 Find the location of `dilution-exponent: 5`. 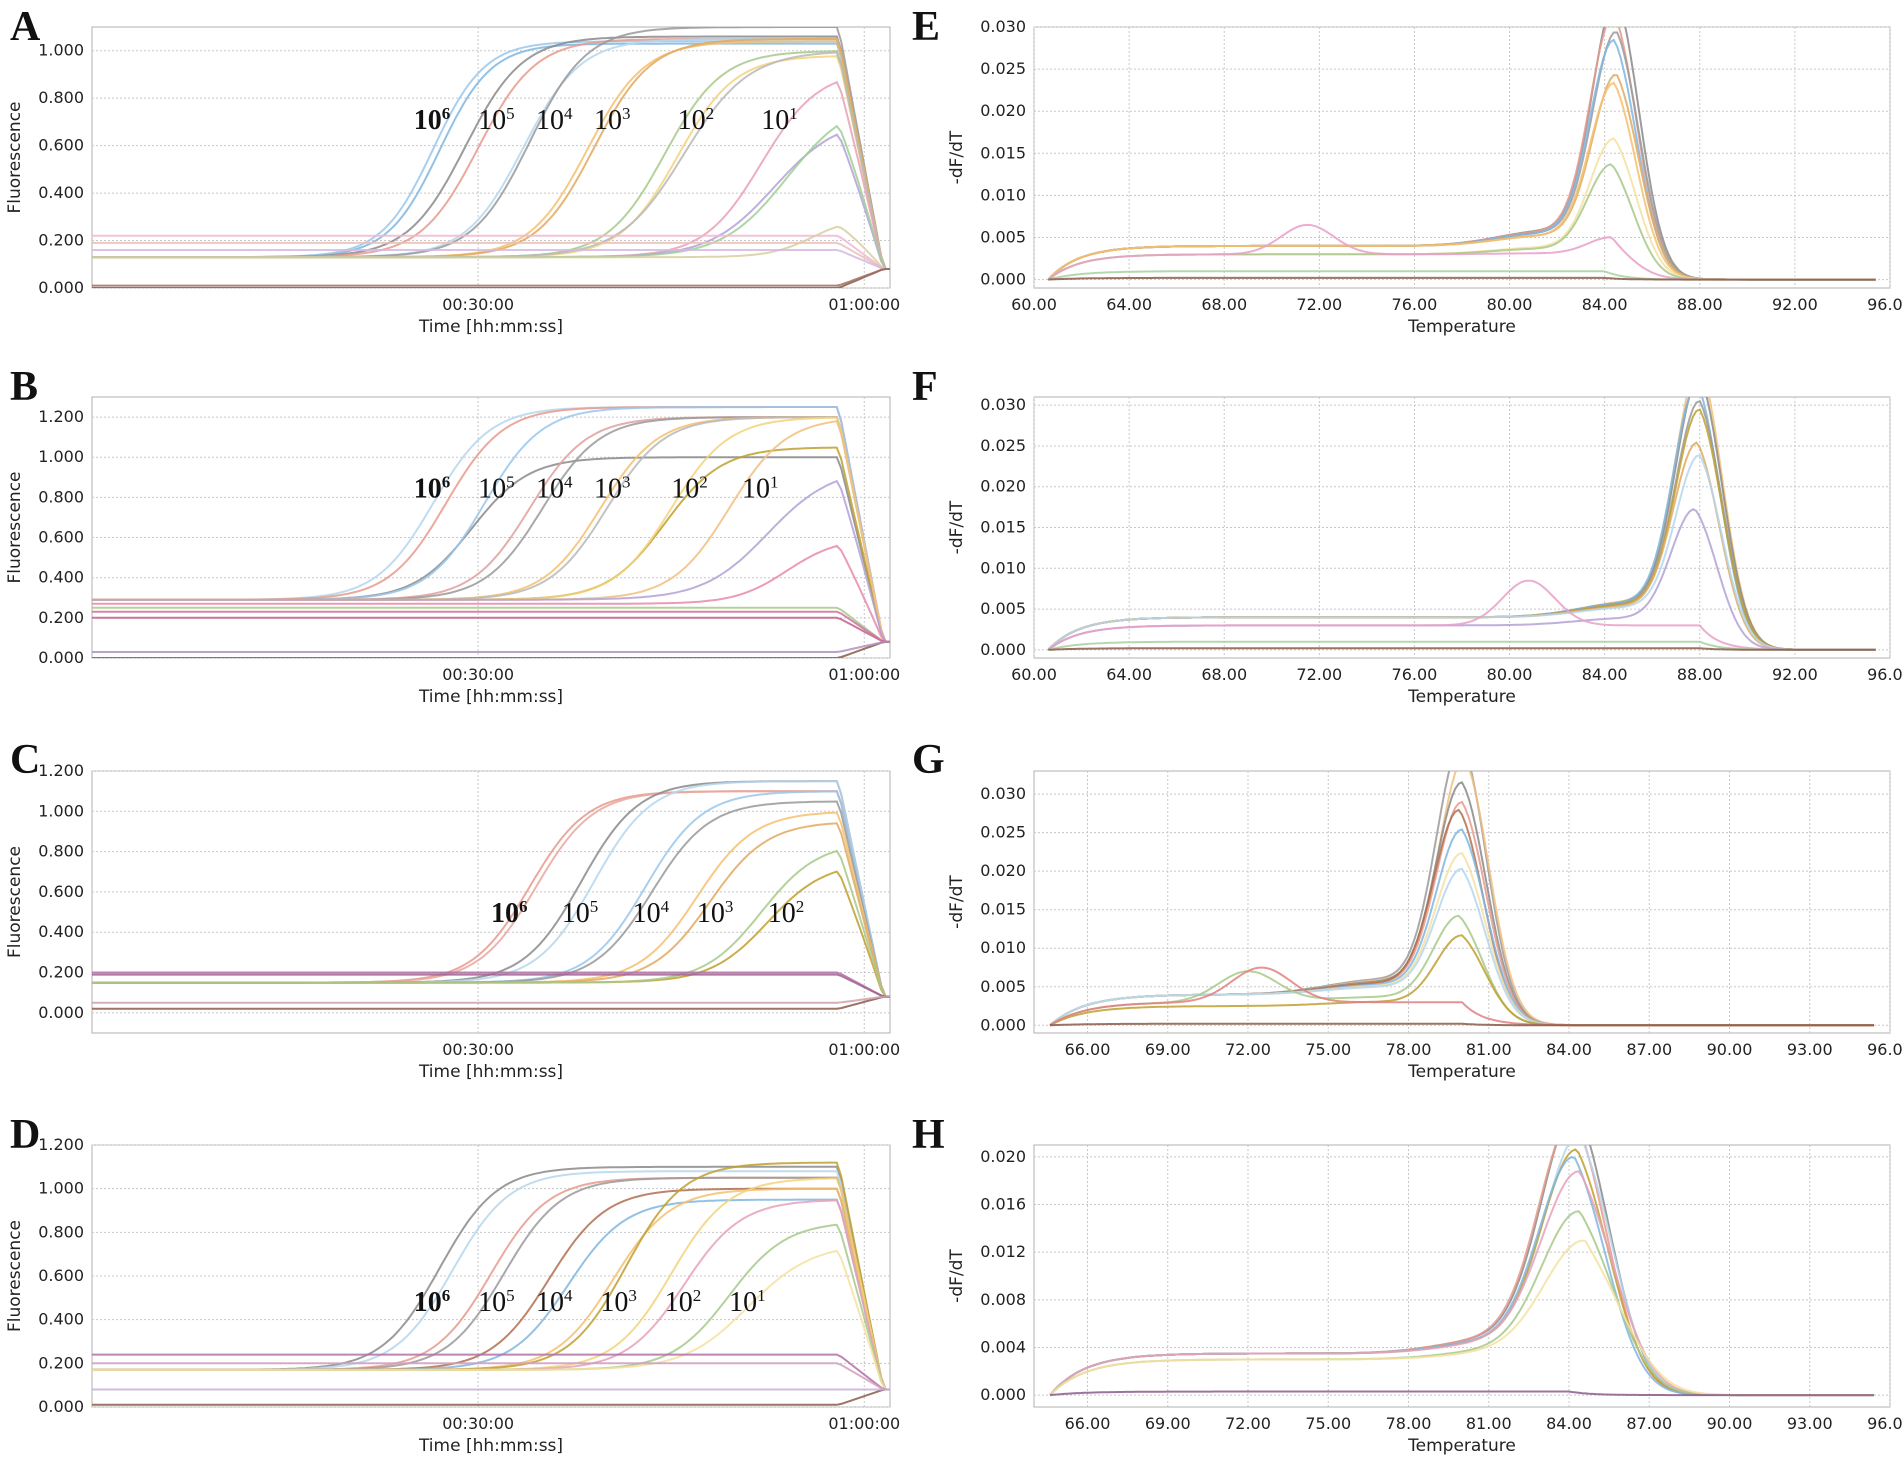

dilution-exponent: 5 is located at coordinates (594, 906).